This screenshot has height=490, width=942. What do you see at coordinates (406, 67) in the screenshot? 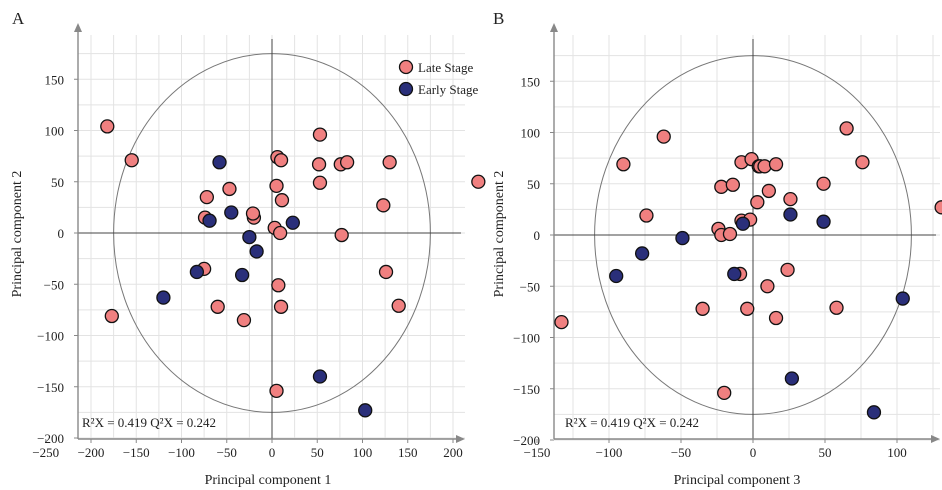
I see `legend-late-stage-marker` at bounding box center [406, 67].